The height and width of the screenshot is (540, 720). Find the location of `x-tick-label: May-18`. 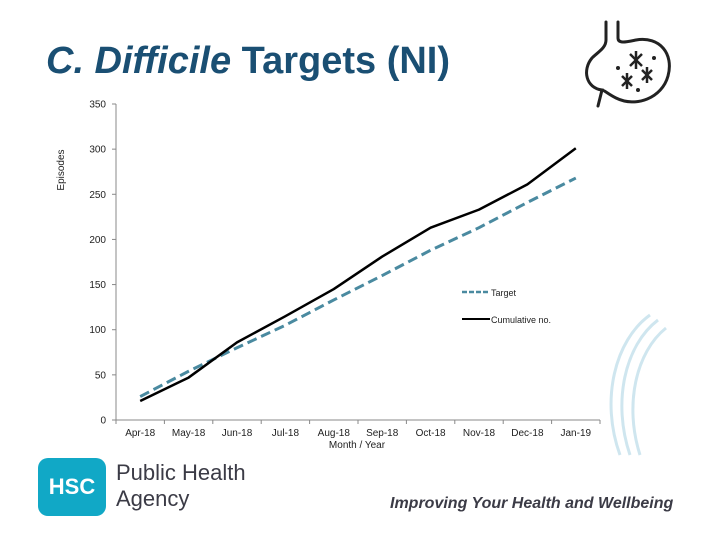

x-tick-label: May-18 is located at coordinates (189, 433).